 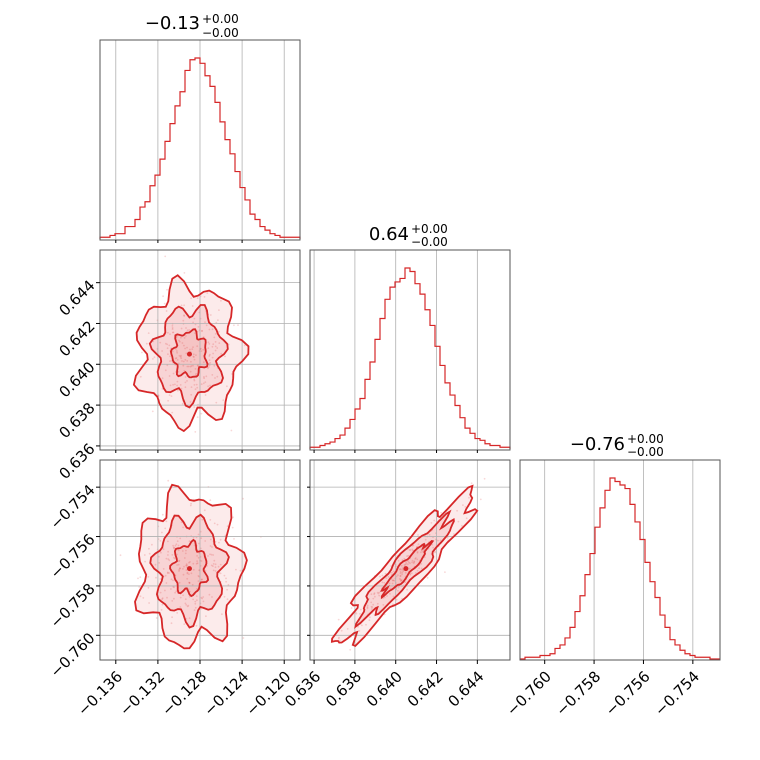 I want to click on x-tick-label: −0.760, so click(x=529, y=694).